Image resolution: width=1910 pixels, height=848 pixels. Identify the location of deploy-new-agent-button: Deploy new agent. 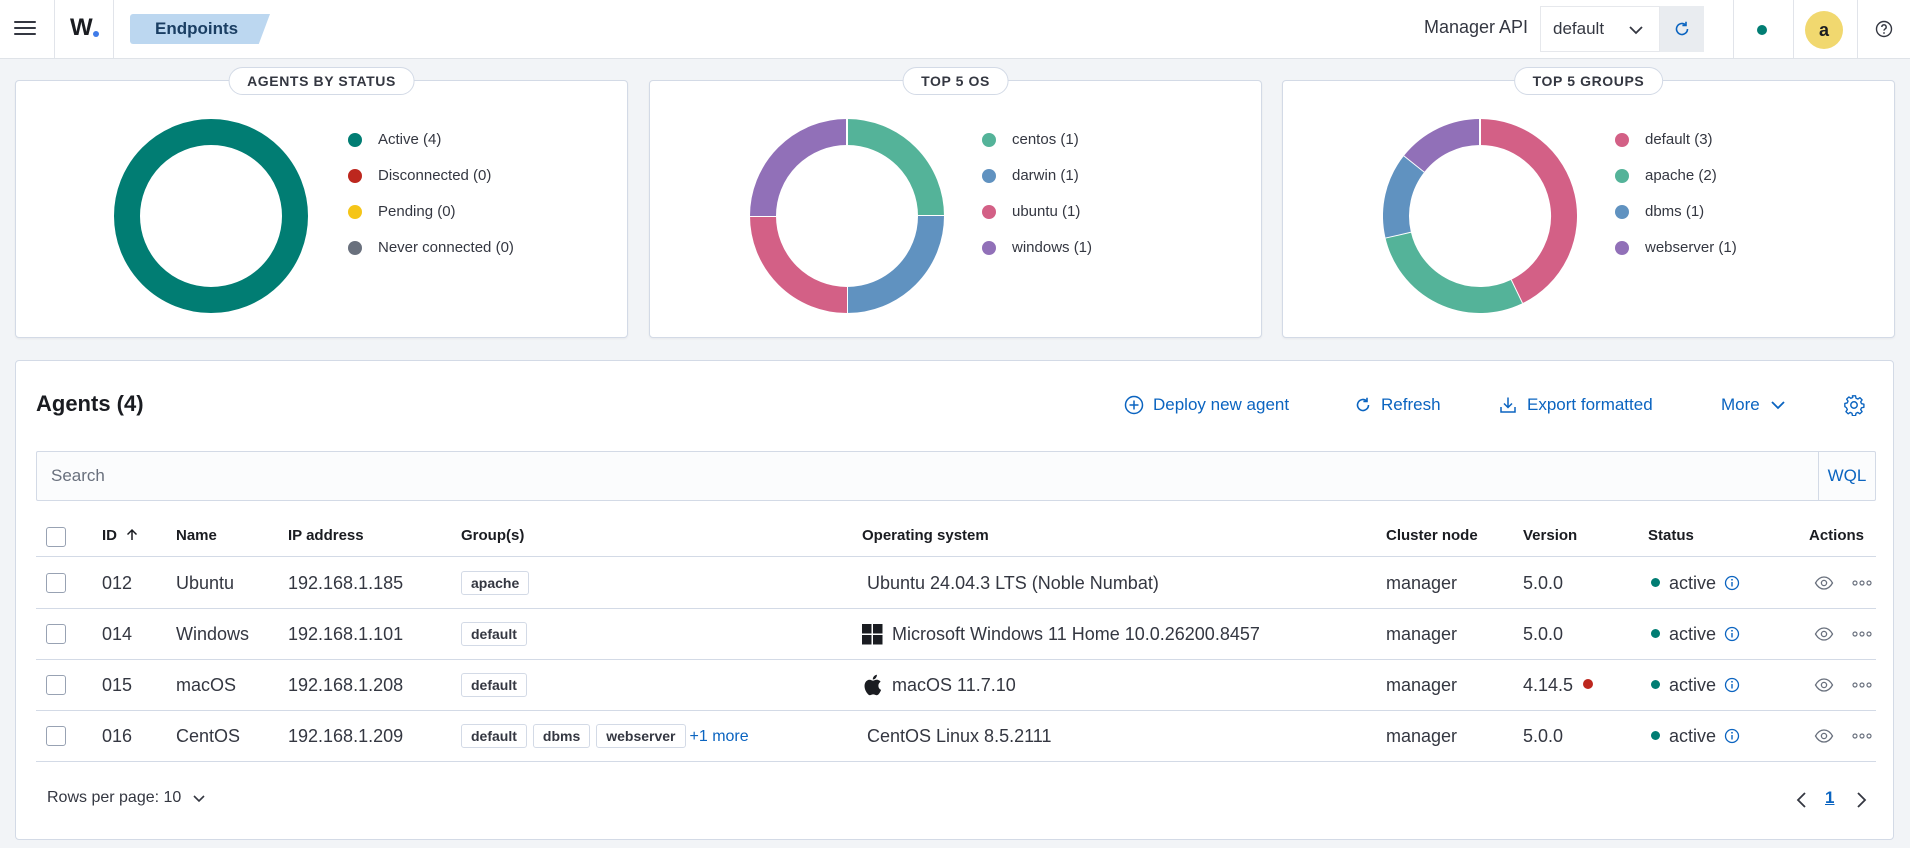
(1206, 405).